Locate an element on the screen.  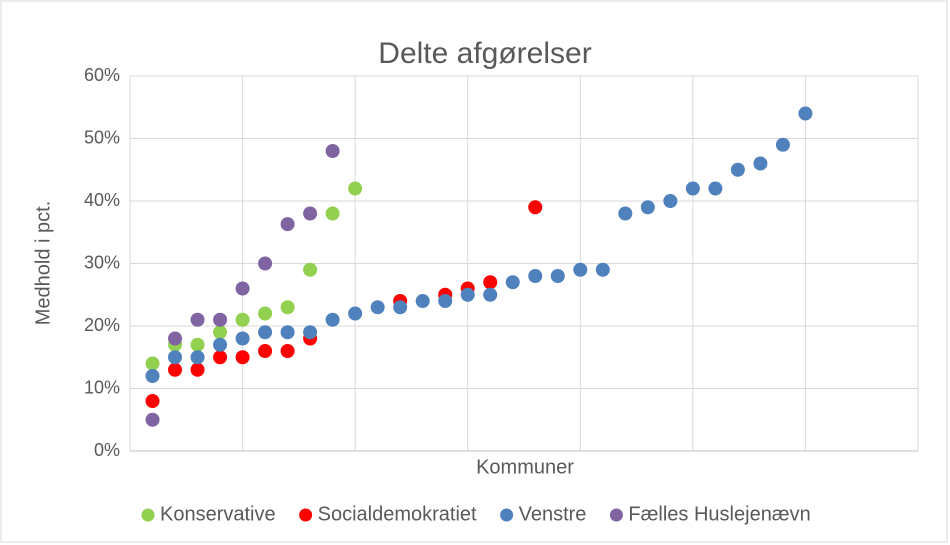
y-tick-label: 40% is located at coordinates (102, 200).